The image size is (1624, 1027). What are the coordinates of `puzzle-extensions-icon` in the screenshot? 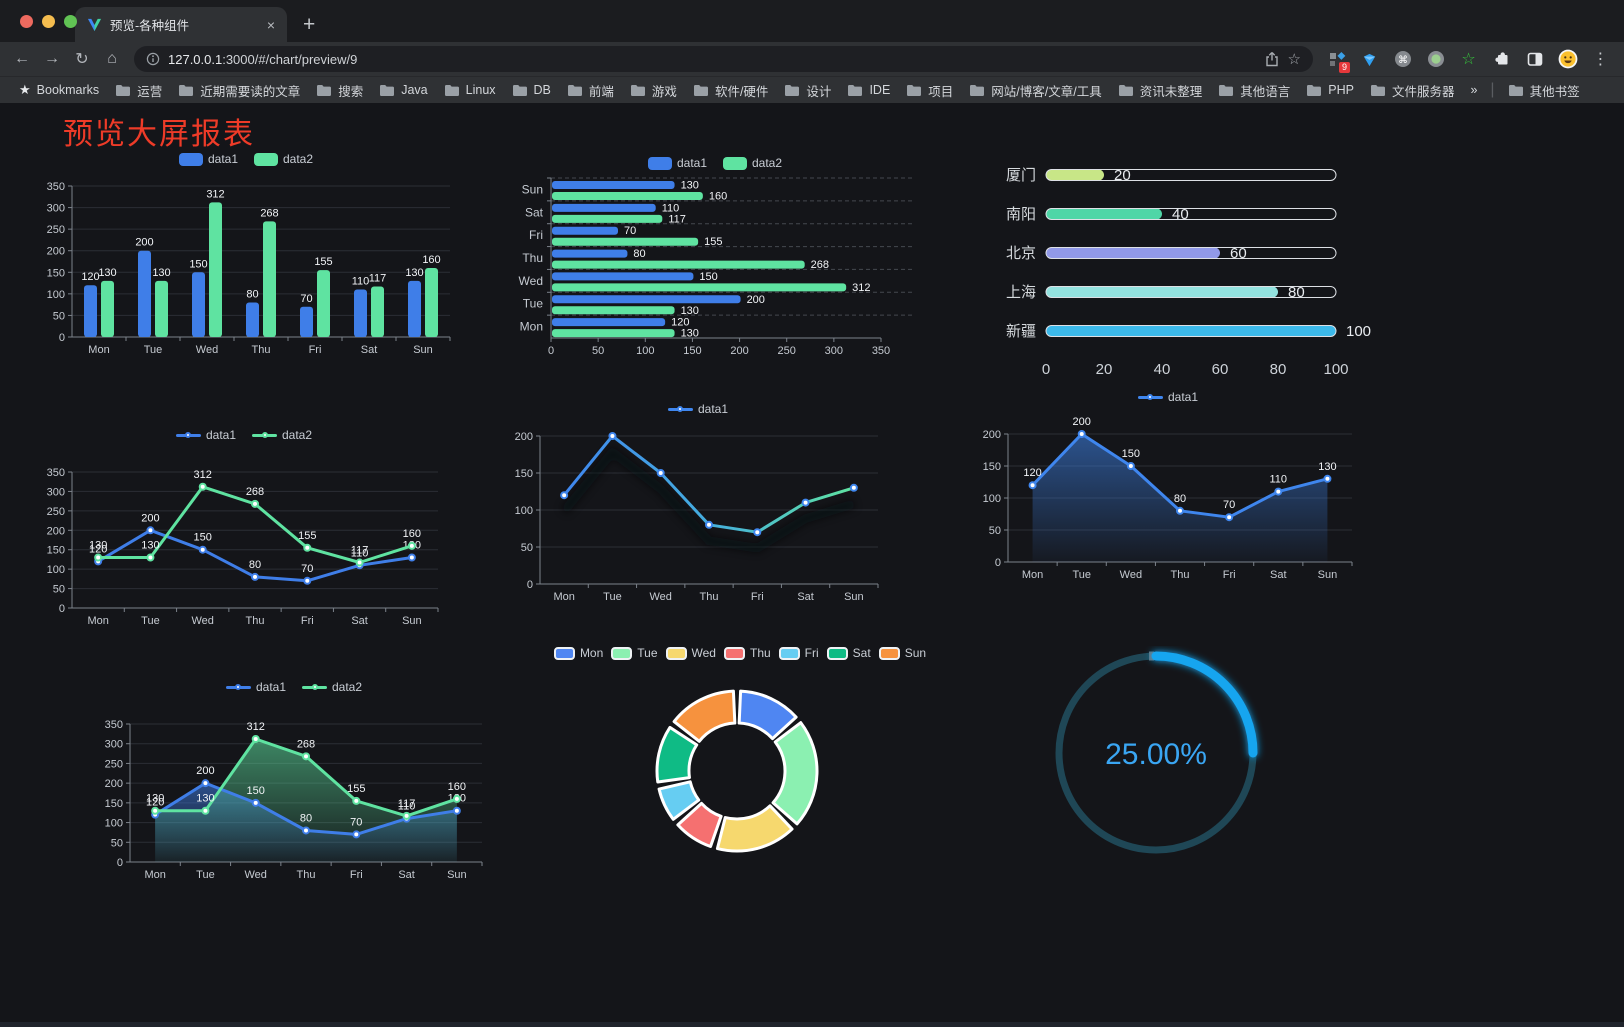 It's located at (1501, 59).